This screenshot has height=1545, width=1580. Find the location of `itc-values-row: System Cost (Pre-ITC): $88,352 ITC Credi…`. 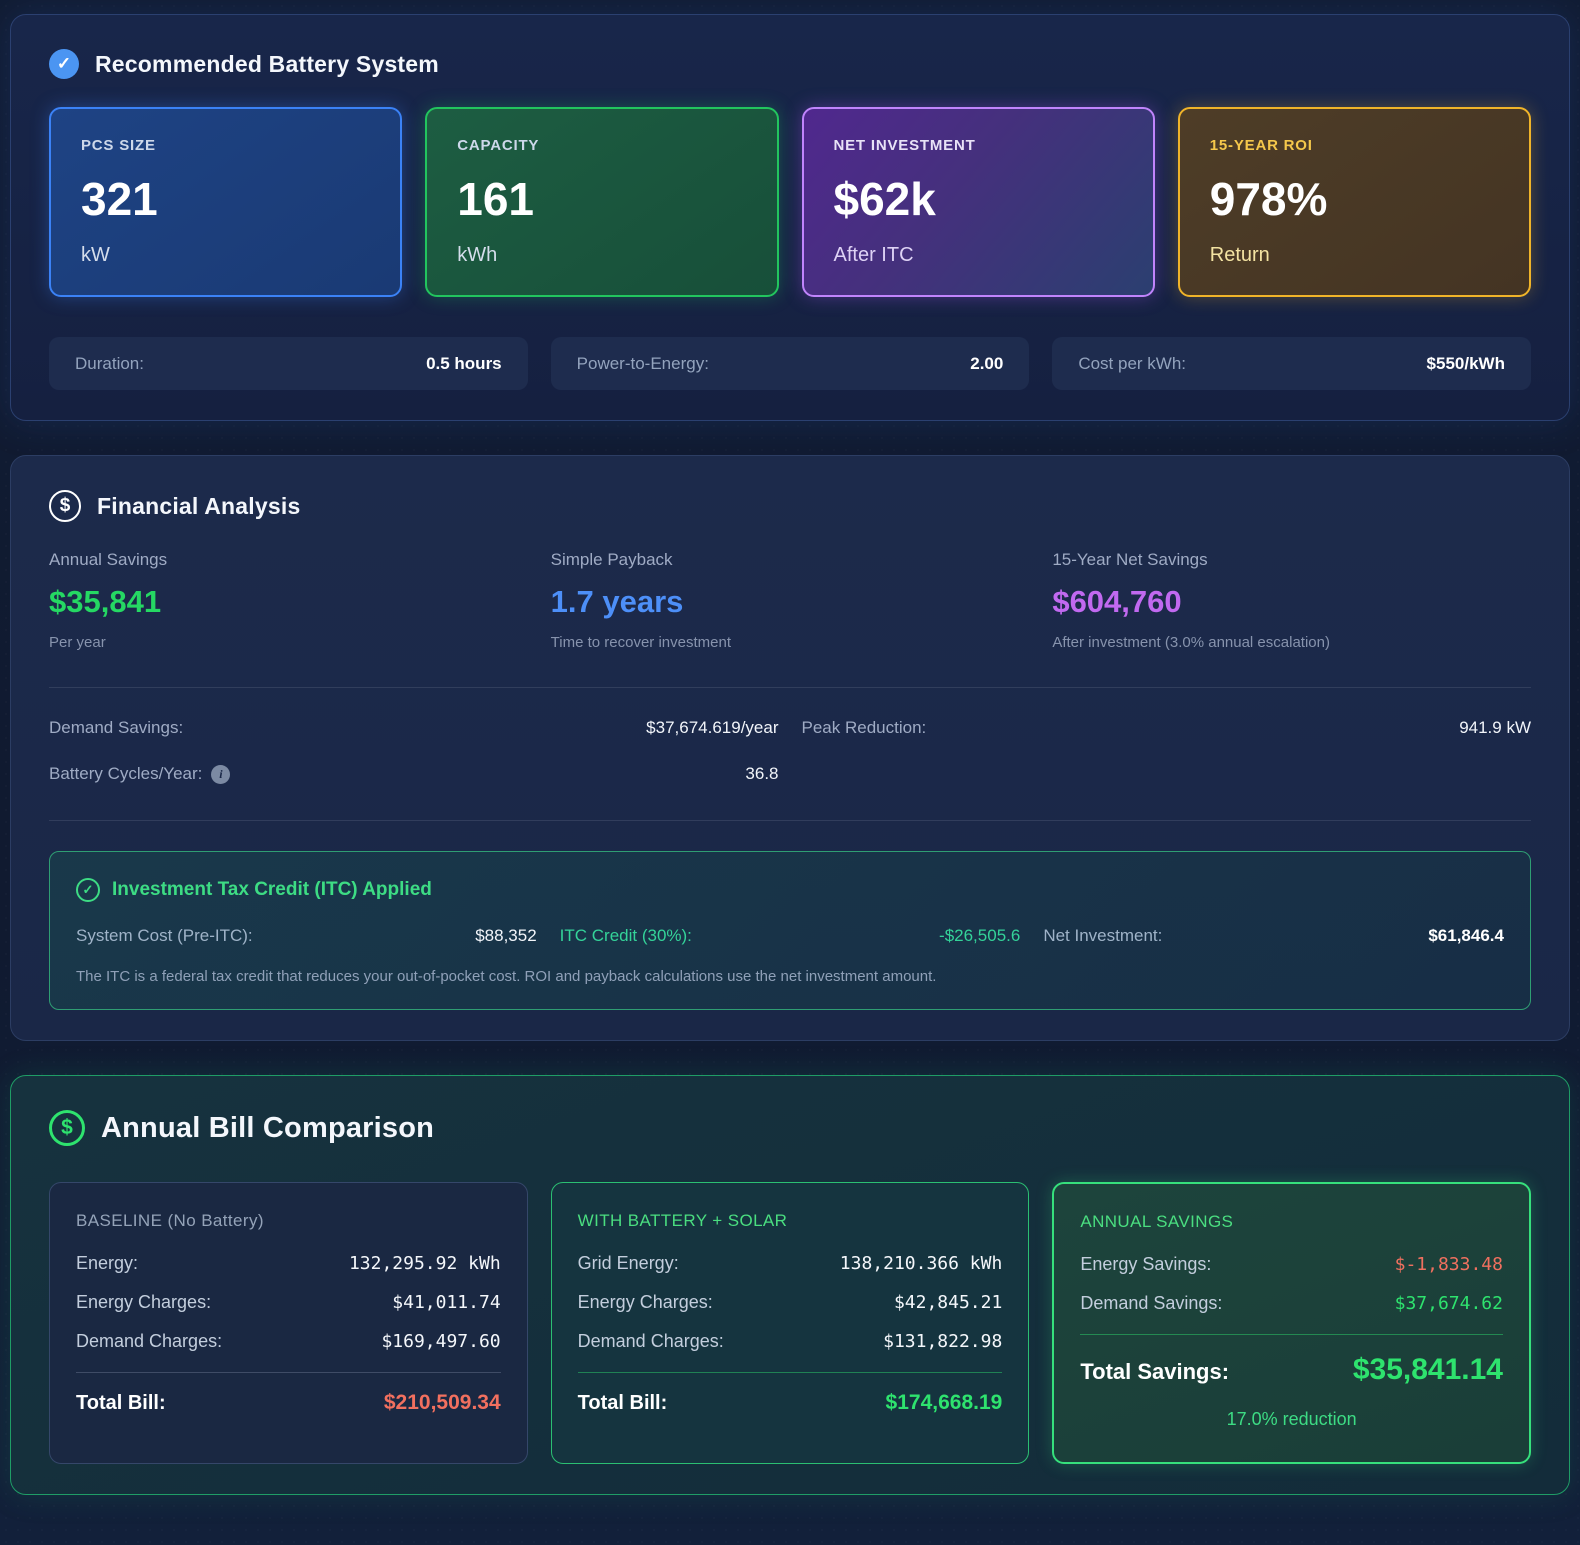

itc-values-row: System Cost (Pre-ITC): $88,352 ITC Credi… is located at coordinates (790, 936).